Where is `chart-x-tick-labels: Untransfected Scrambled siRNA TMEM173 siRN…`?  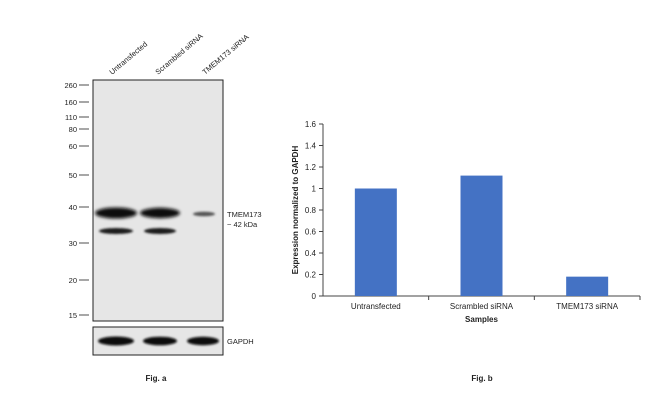 chart-x-tick-labels: Untransfected Scrambled siRNA TMEM173 siRN… is located at coordinates (496, 303).